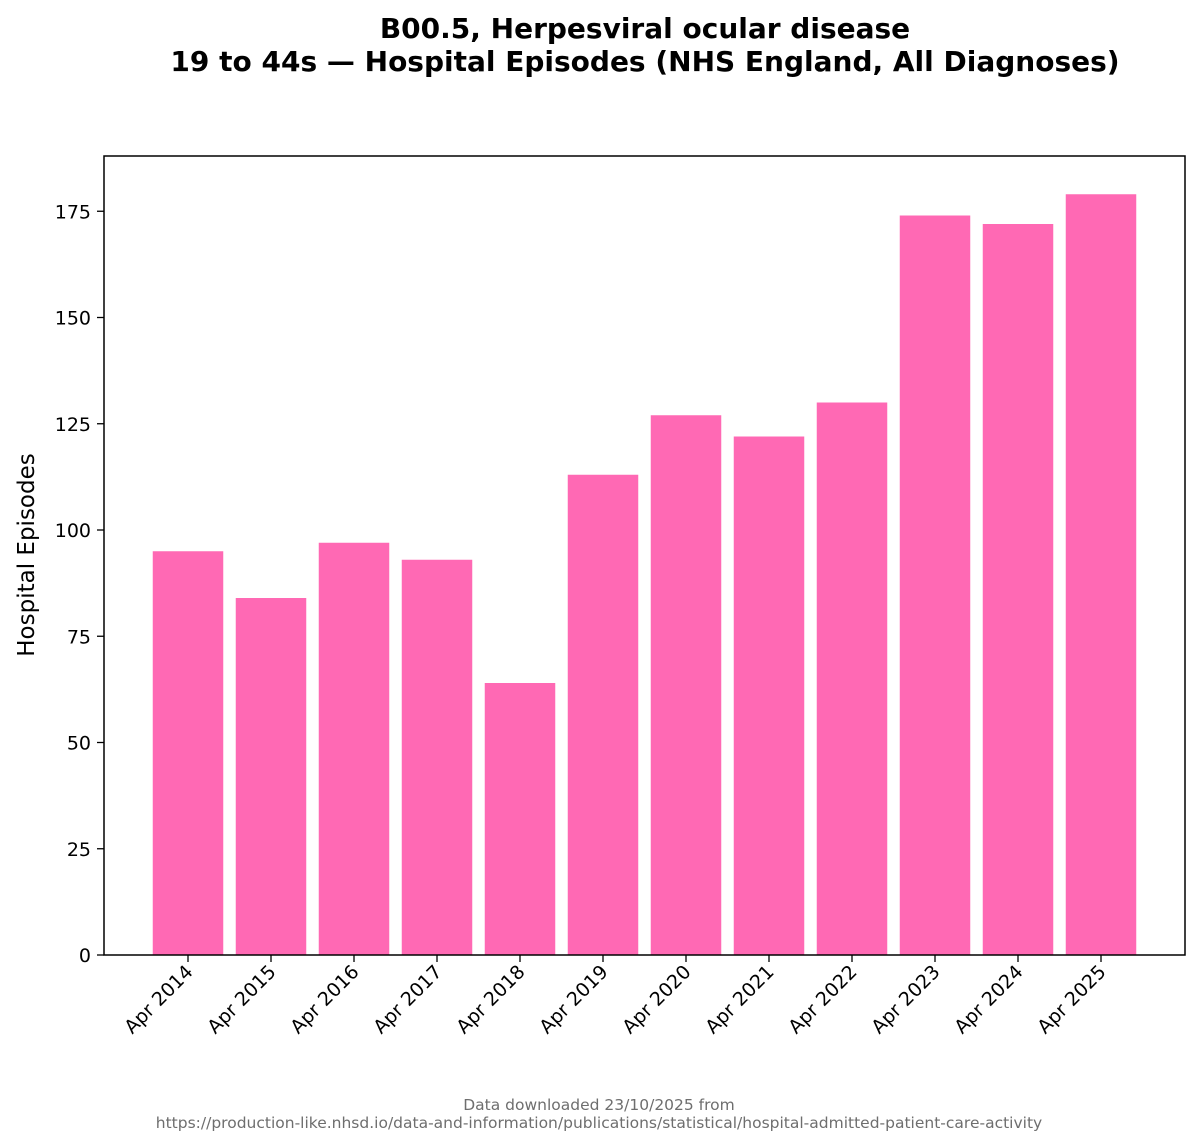 Image resolution: width=1200 pixels, height=1146 pixels. What do you see at coordinates (520, 819) in the screenshot?
I see `bar-apr-2018` at bounding box center [520, 819].